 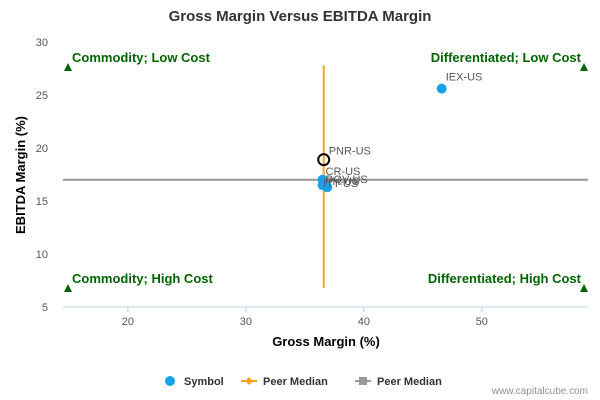 What do you see at coordinates (350, 152) in the screenshot?
I see `data-point-label: PNR-US` at bounding box center [350, 152].